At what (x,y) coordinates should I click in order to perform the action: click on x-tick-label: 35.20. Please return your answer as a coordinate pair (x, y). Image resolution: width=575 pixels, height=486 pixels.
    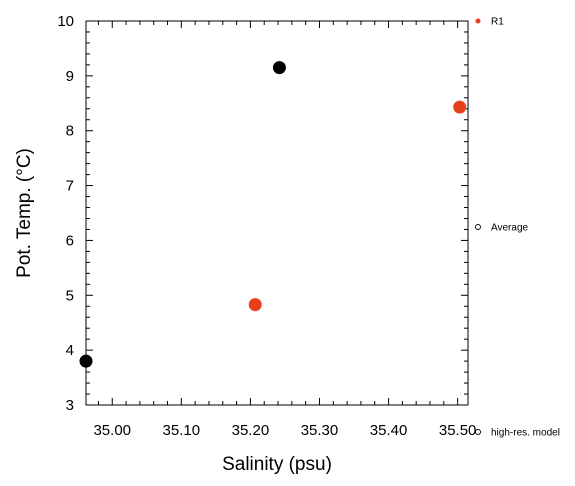
    Looking at the image, I should click on (251, 430).